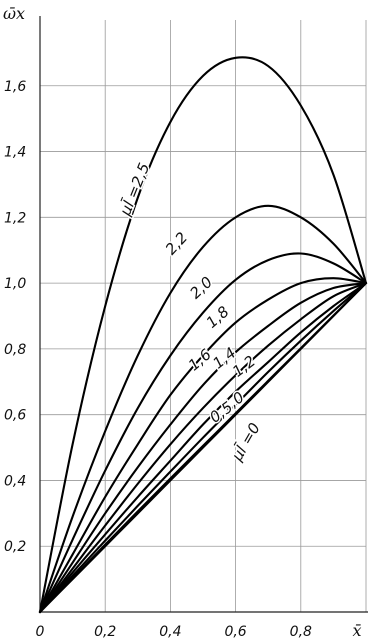 This screenshot has height=640, width=369. I want to click on x-tick-label: 0, so click(40, 632).